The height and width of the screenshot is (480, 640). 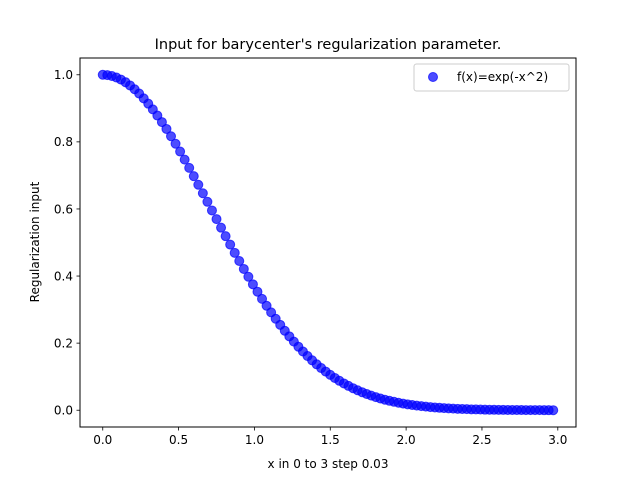 I want to click on x-tick-label: 1.0, so click(x=254, y=440).